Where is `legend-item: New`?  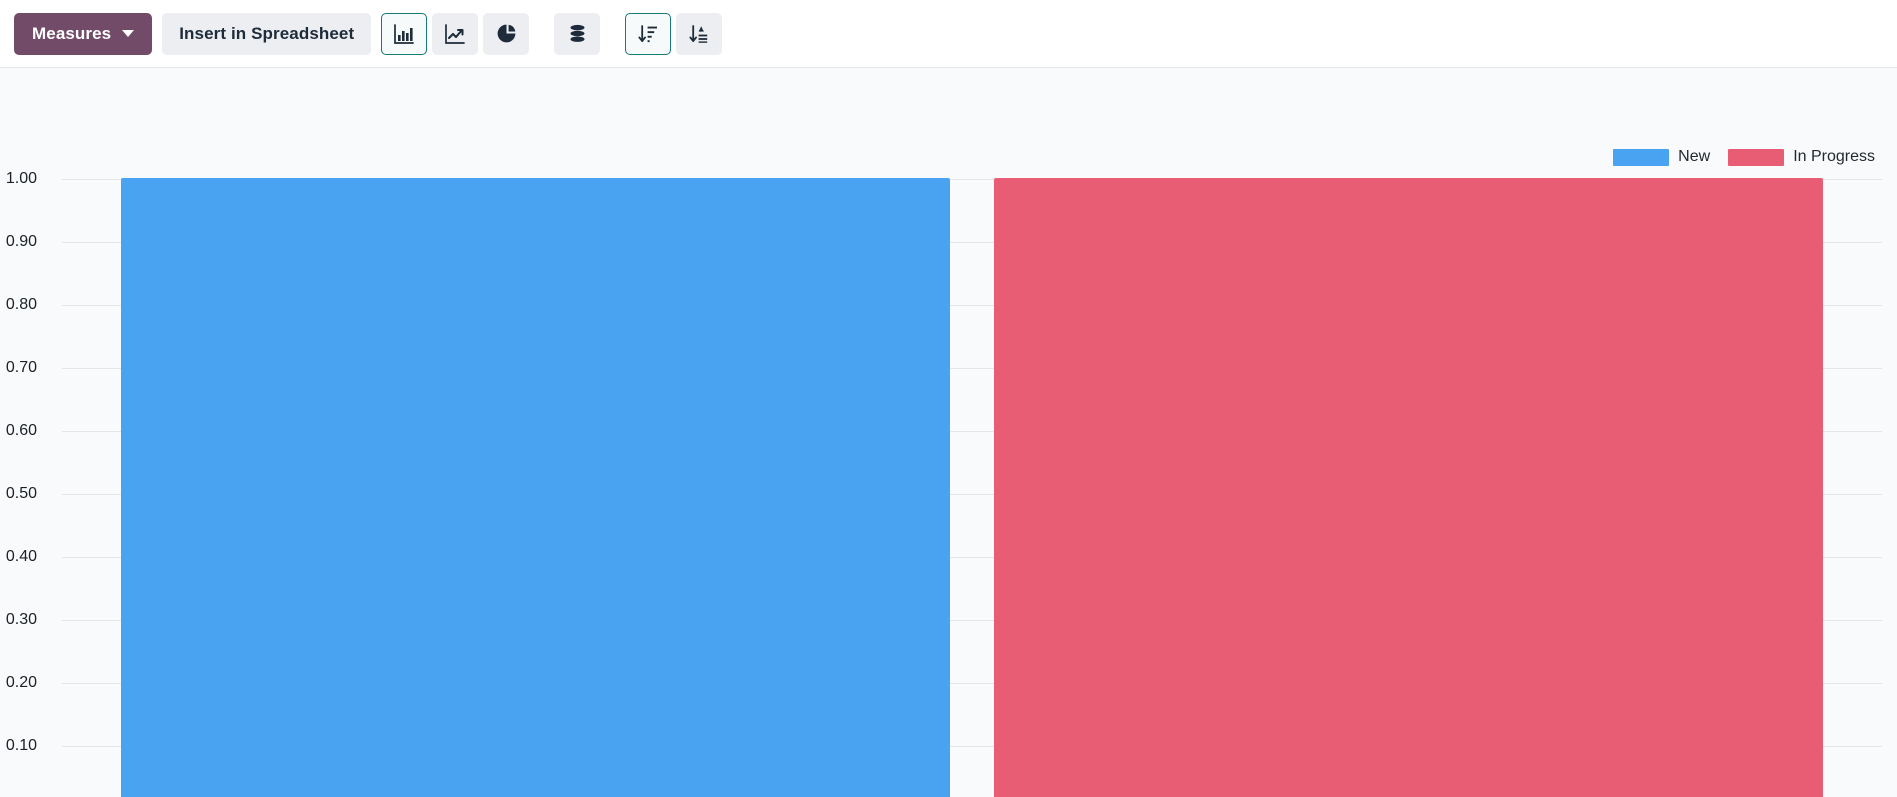
legend-item: New is located at coordinates (1661, 157).